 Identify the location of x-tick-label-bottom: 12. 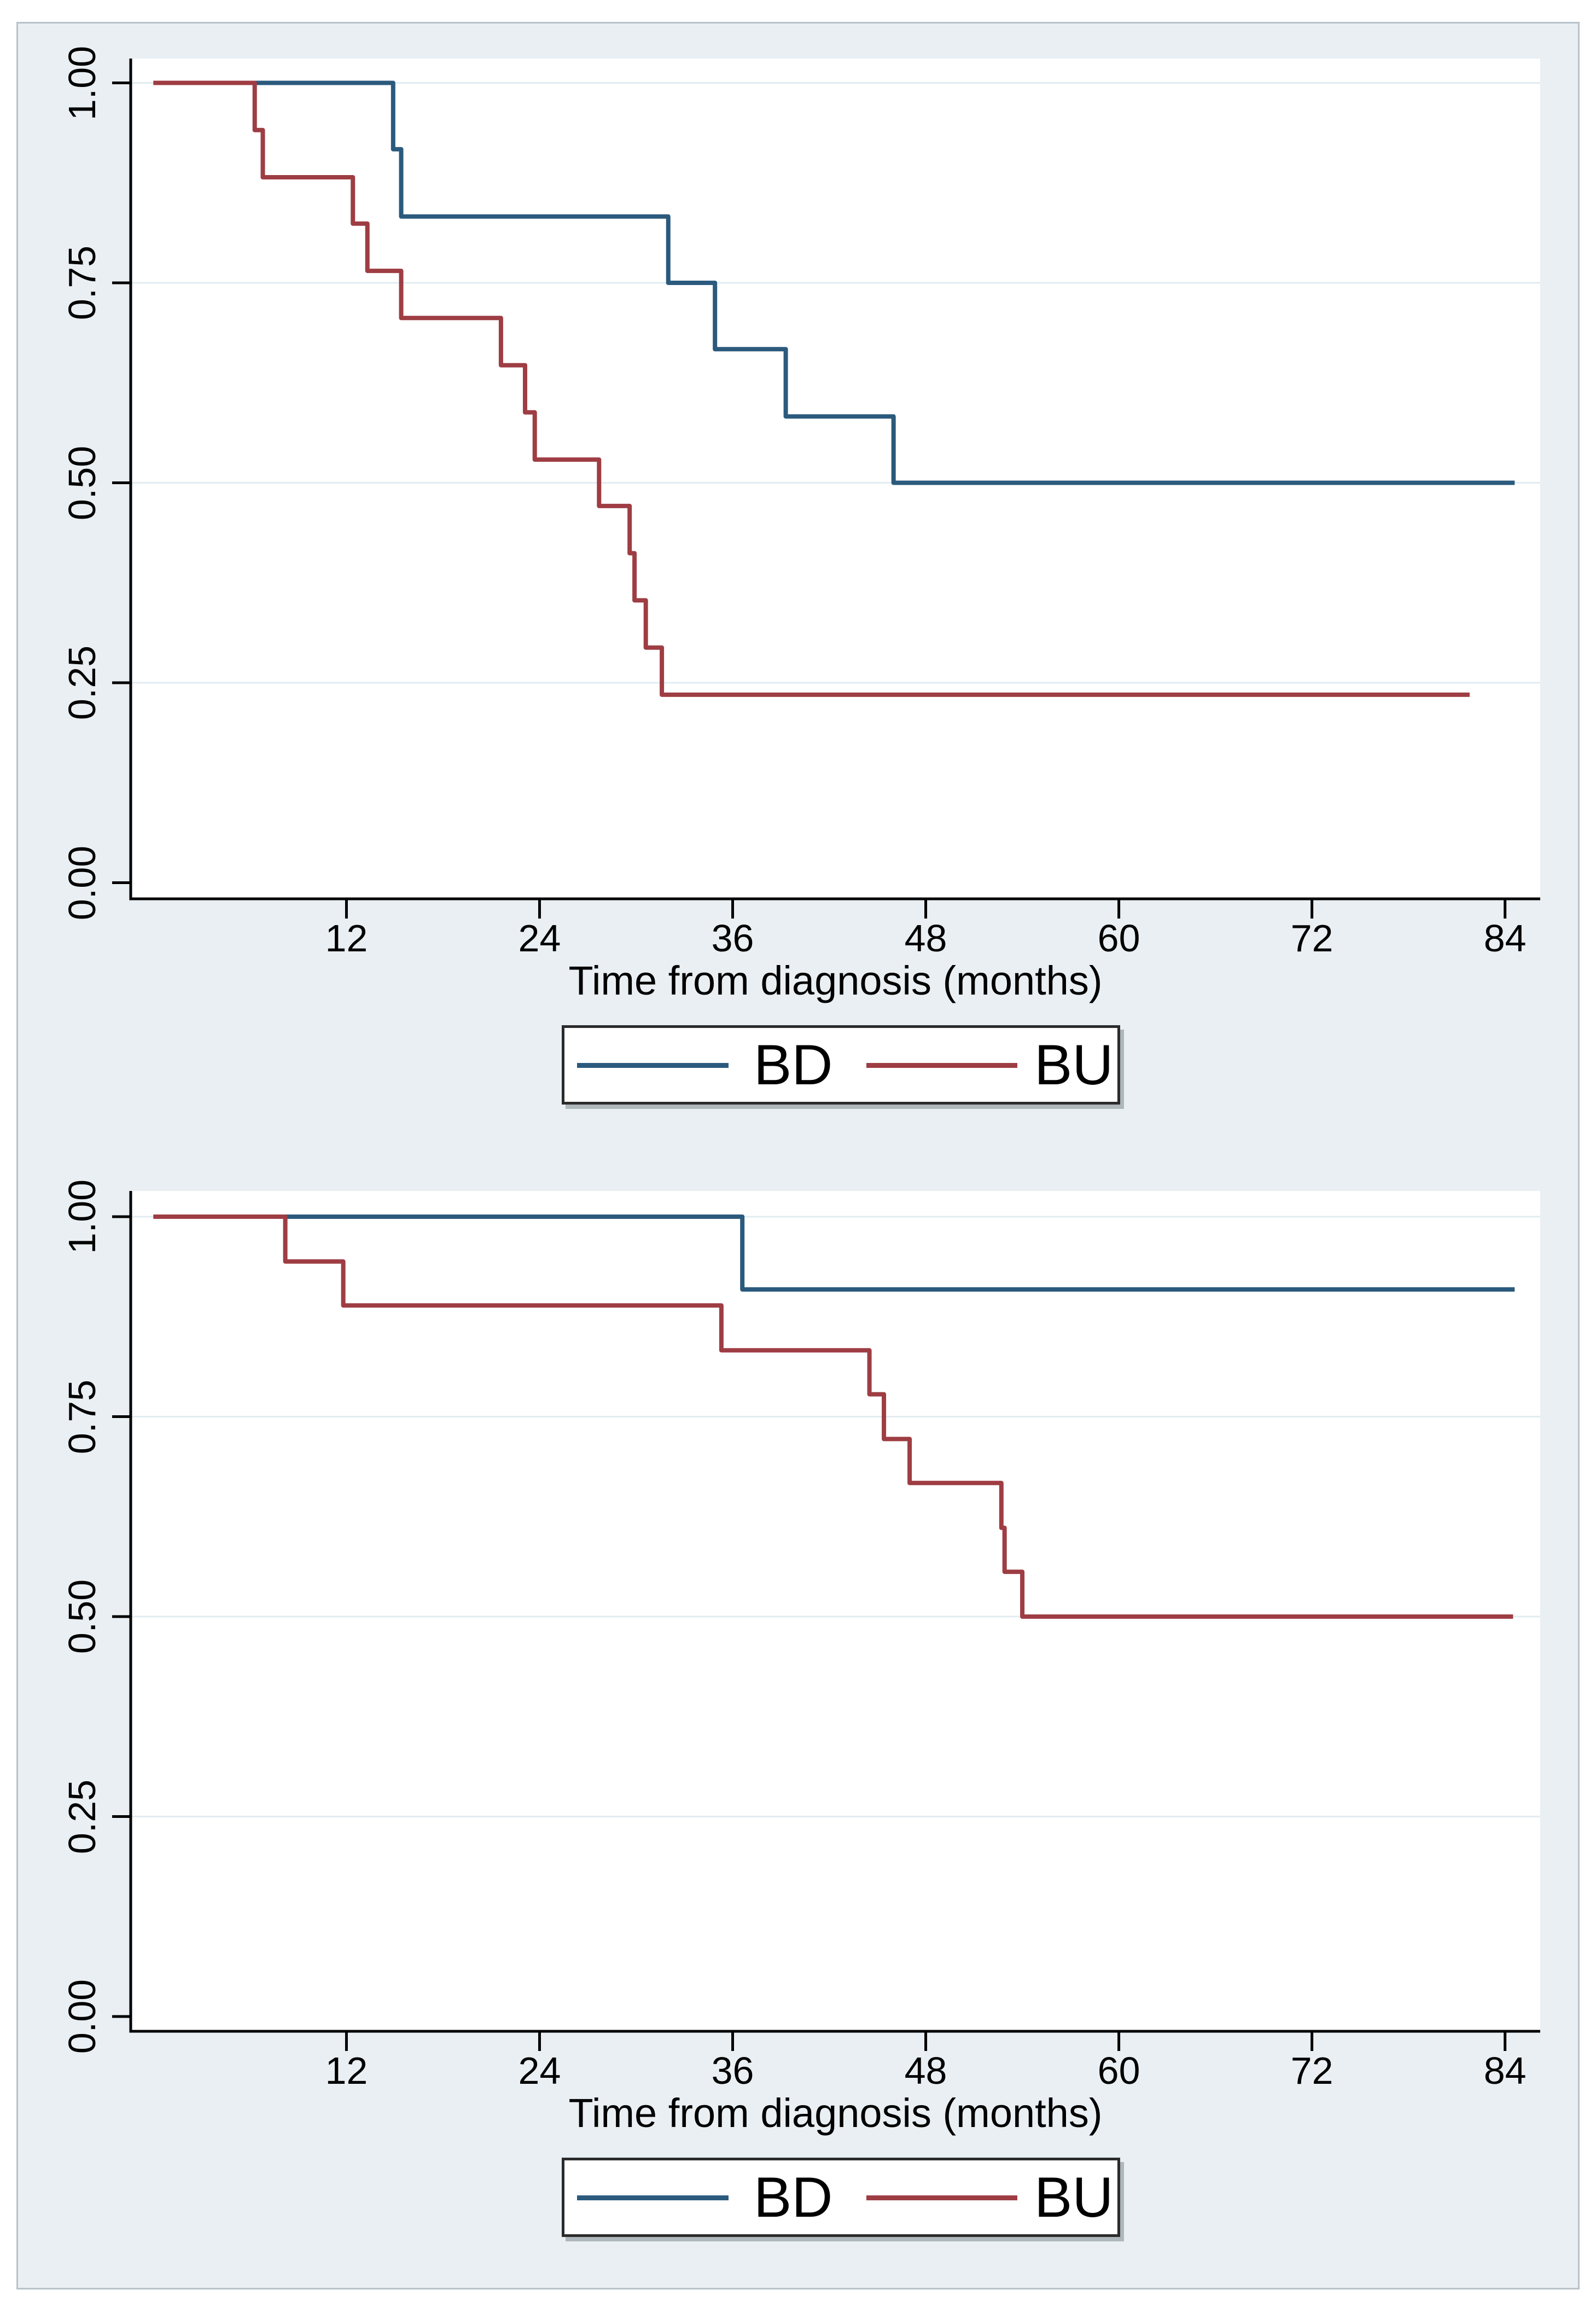
(346, 2070).